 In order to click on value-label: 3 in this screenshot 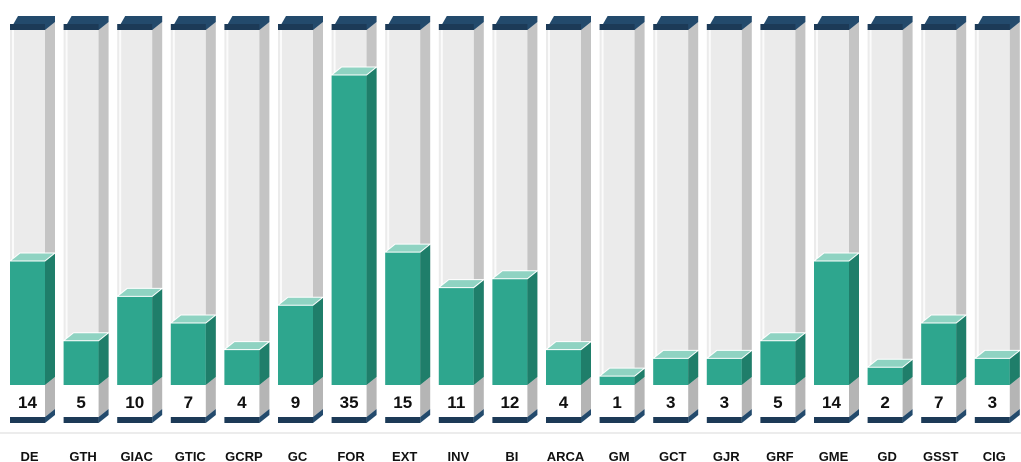, I will do `click(670, 402)`.